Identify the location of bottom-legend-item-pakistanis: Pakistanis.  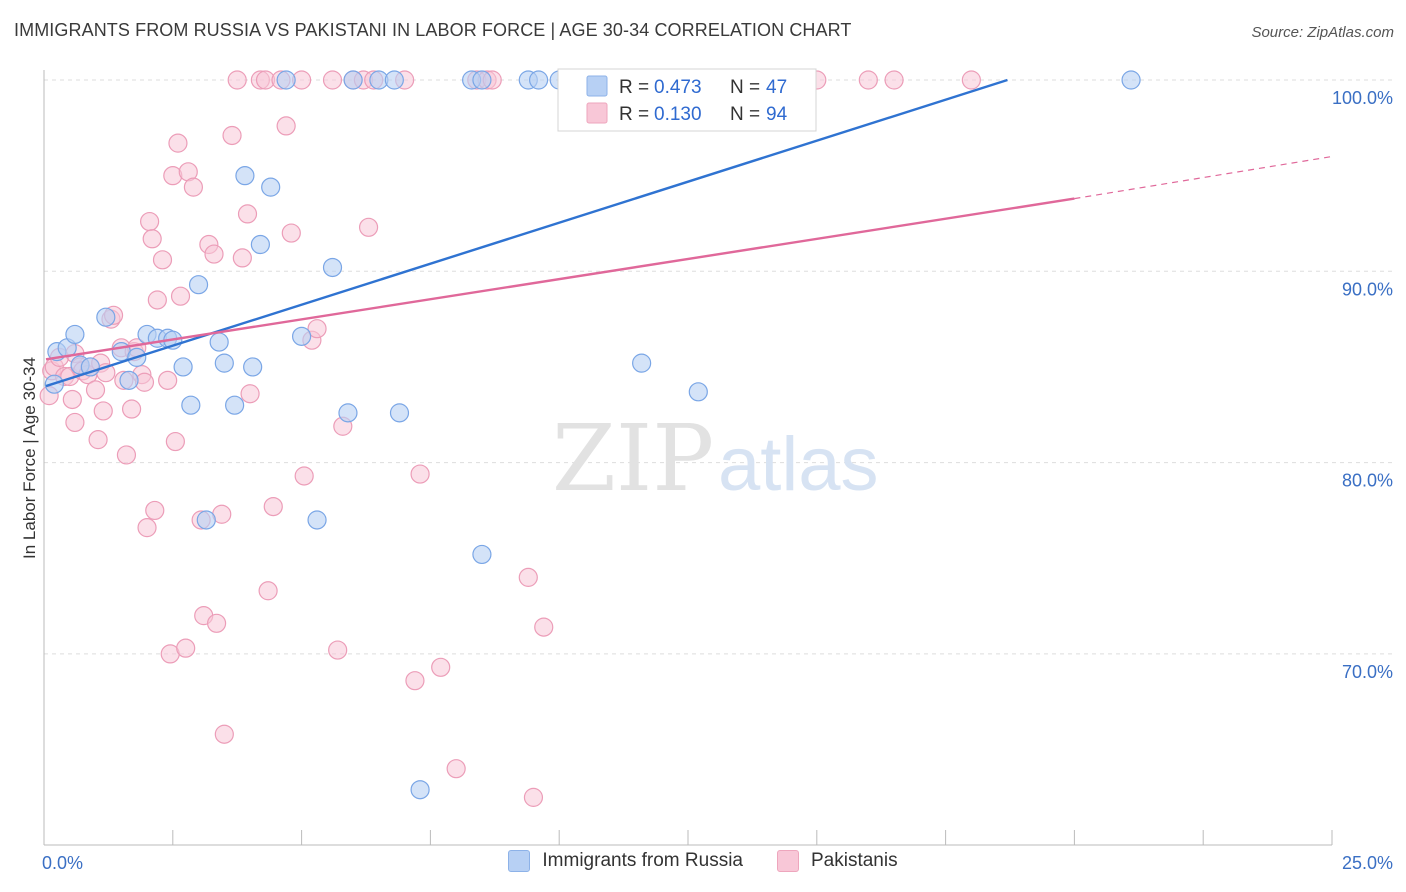
(837, 861).